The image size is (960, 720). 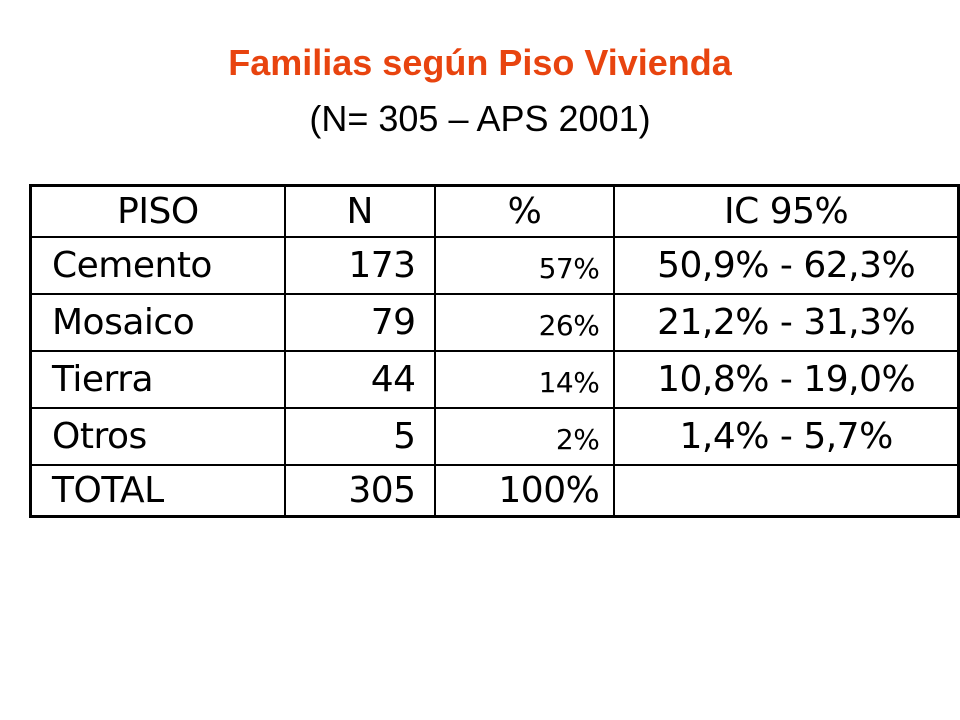 I want to click on page-subtitle: (N= 305 – APS 2001), so click(x=480, y=118).